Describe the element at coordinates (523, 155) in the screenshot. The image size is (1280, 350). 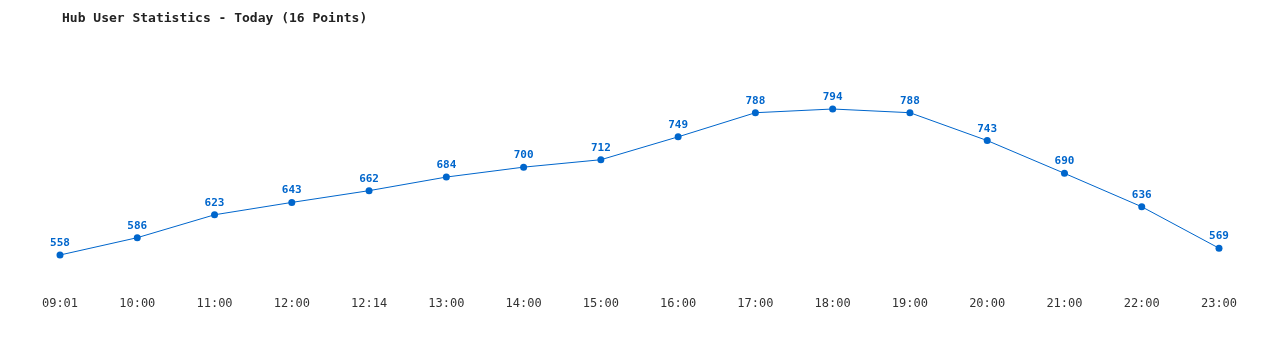
I see `data-label: 700` at that location.